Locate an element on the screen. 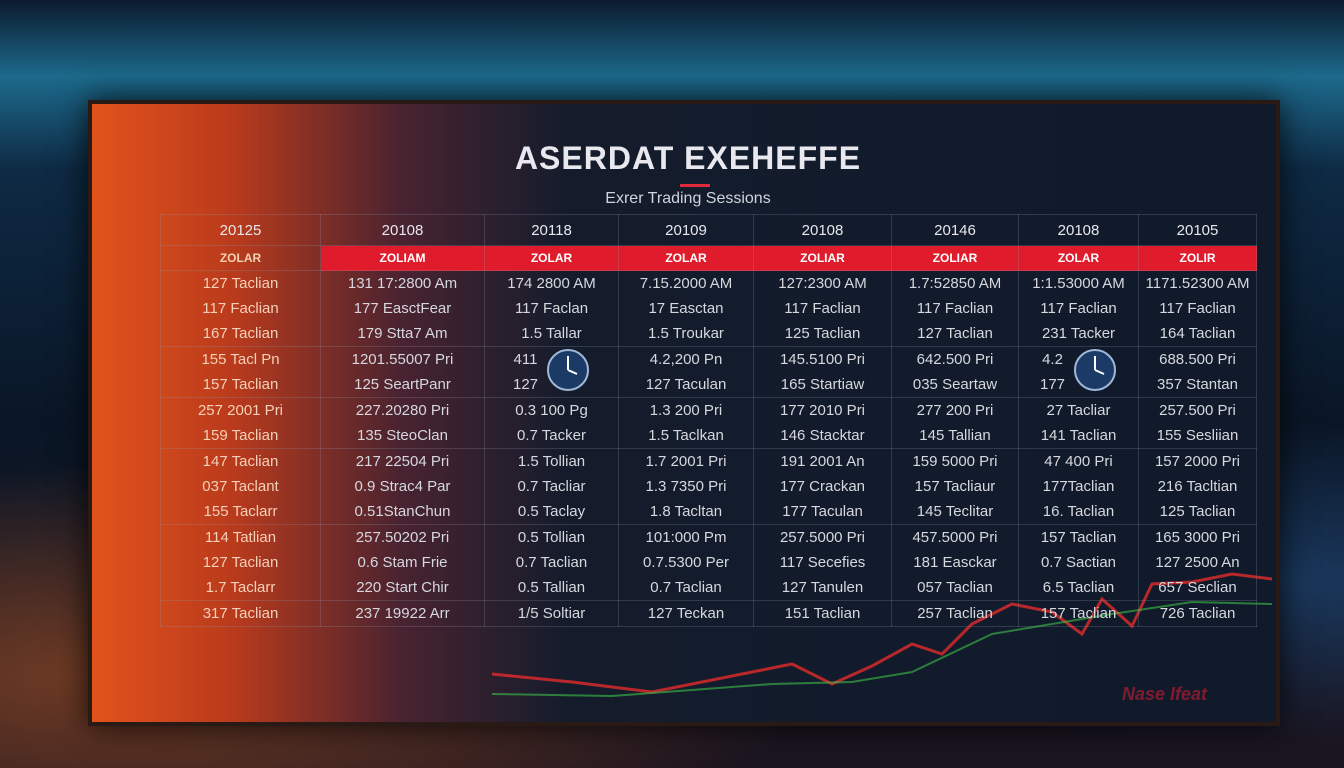  table-cell: 4.2 177 is located at coordinates (1078, 372).